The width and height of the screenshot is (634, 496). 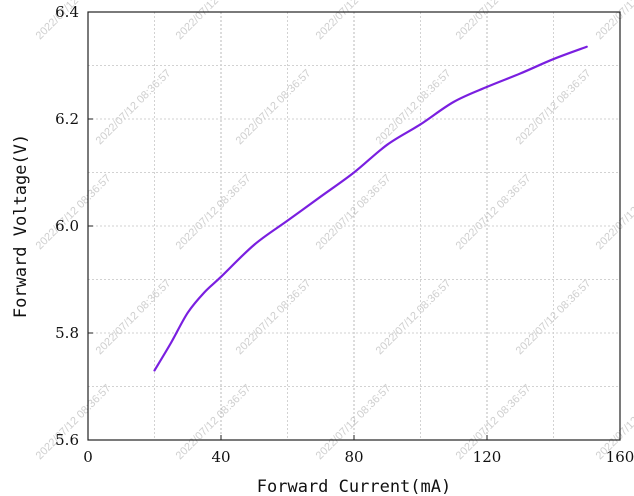 I want to click on y-axis-label: Forward Voltage(V), so click(x=21, y=226).